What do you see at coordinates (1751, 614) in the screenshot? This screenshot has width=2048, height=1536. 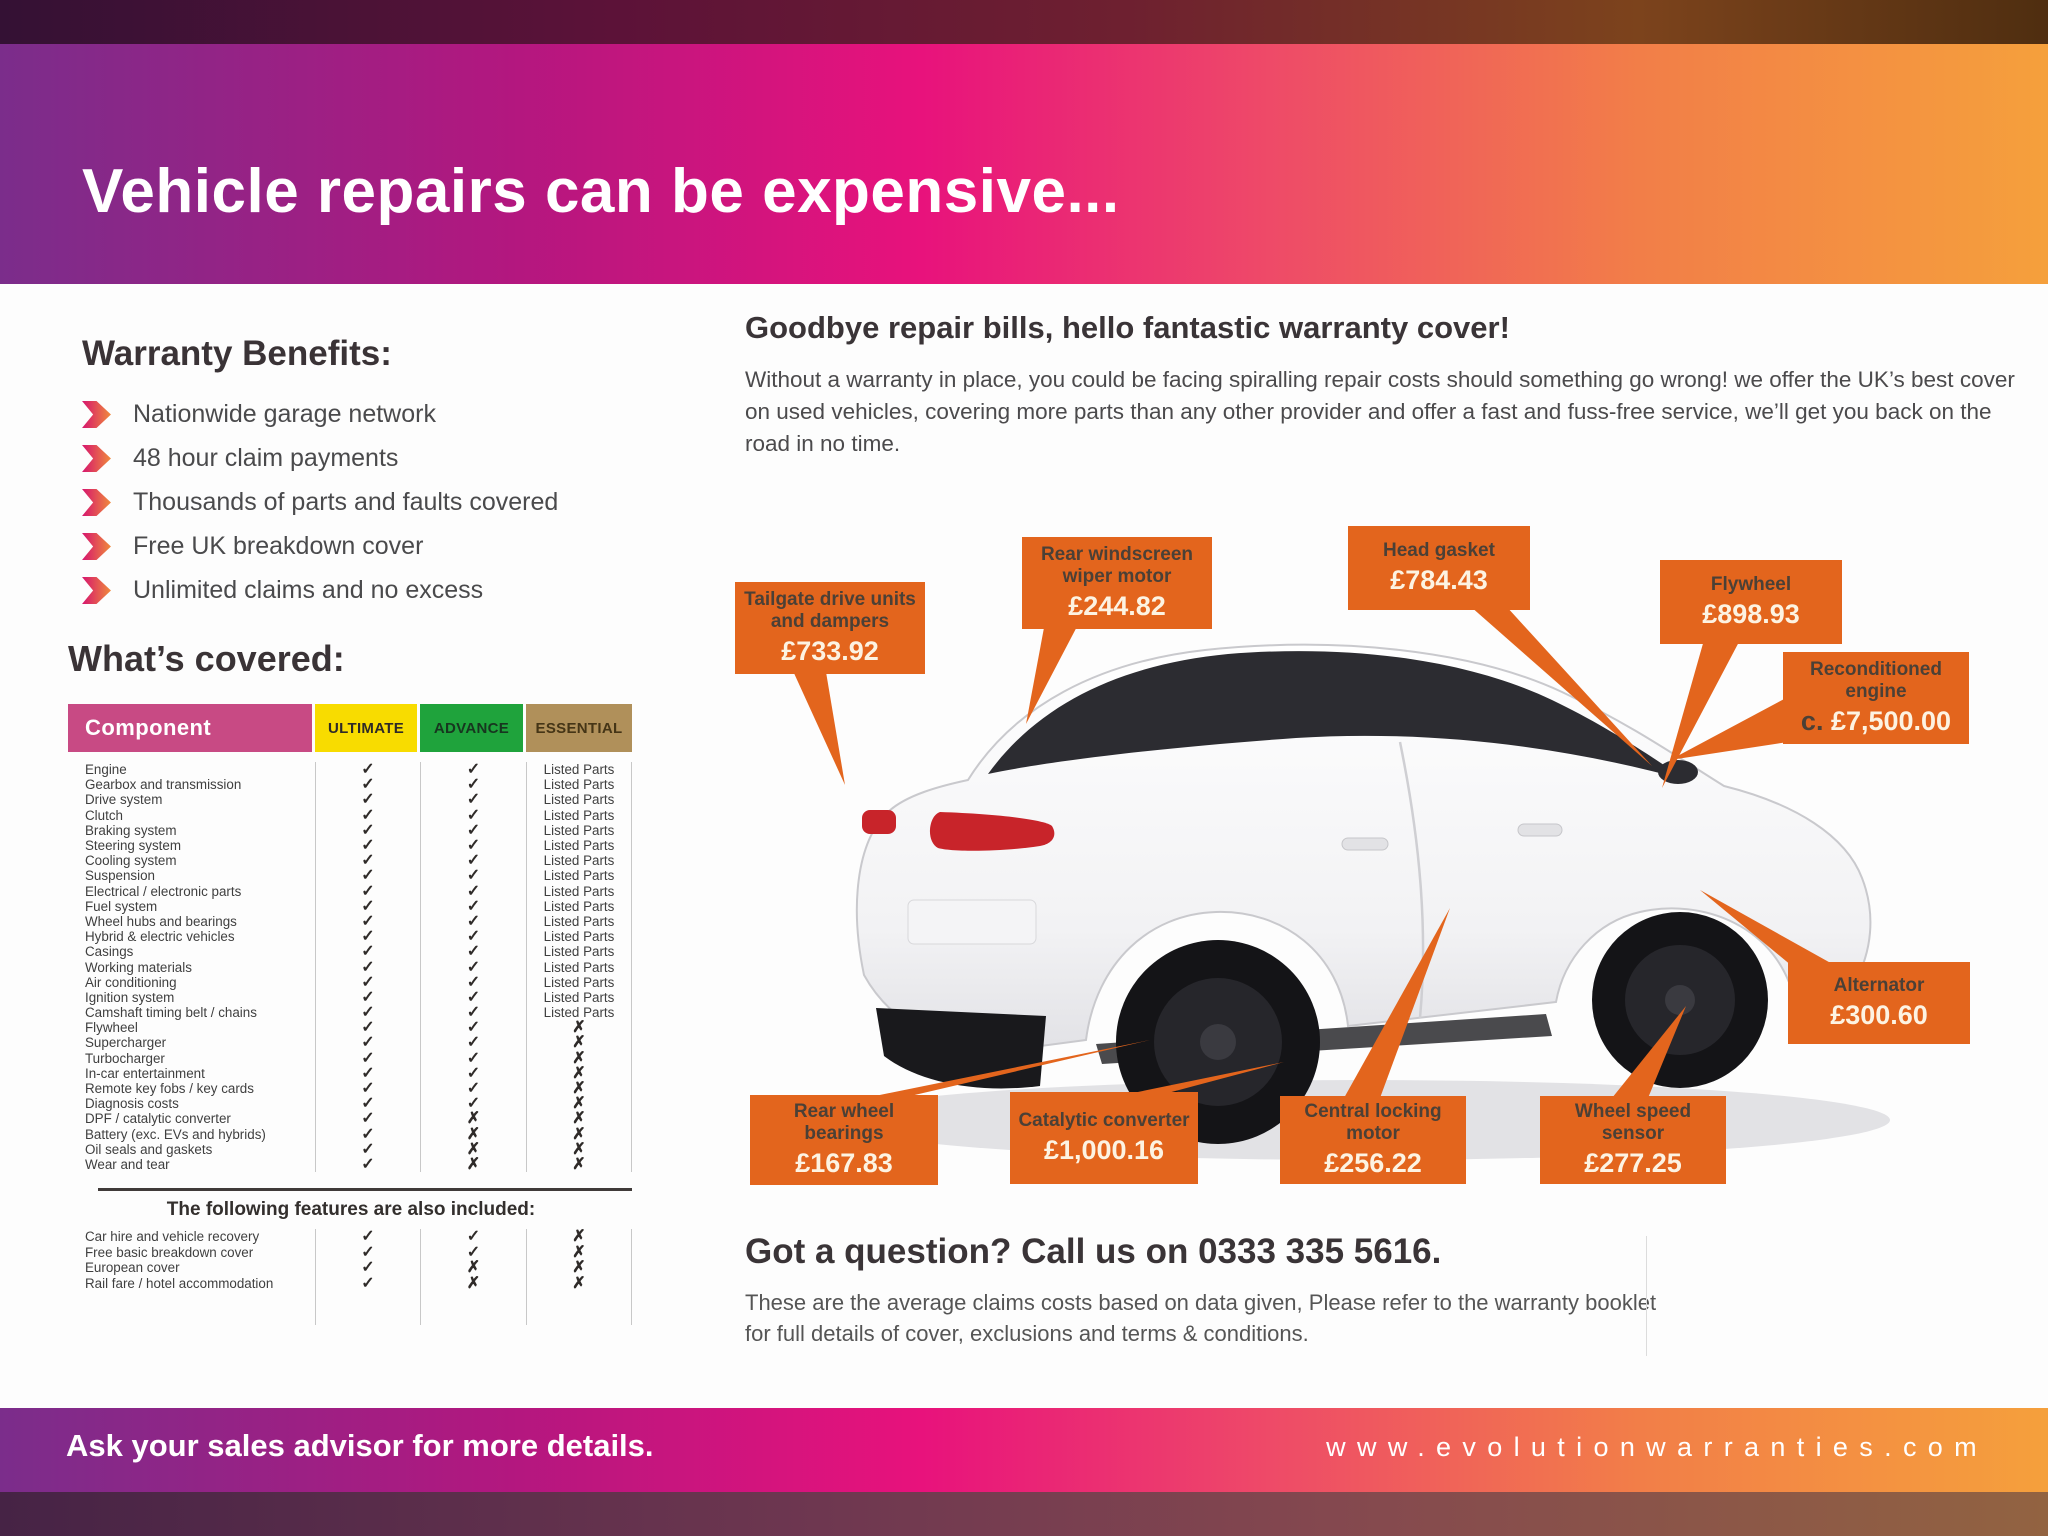 I see `callout-price: £898.93` at bounding box center [1751, 614].